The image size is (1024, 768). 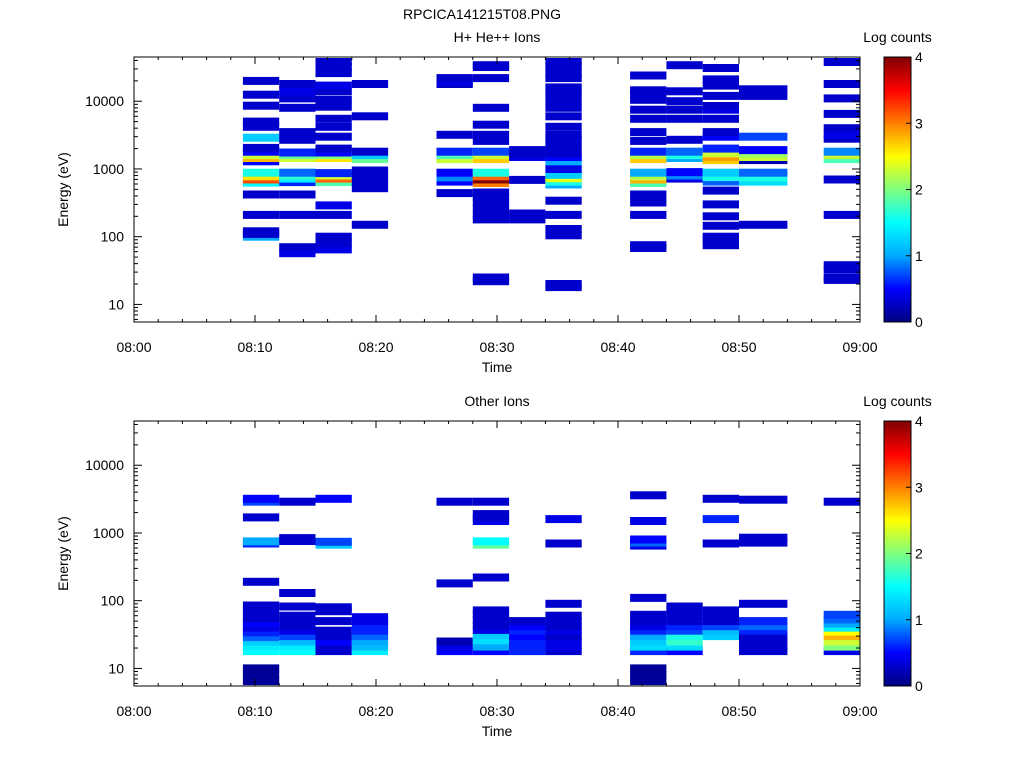 I want to click on colorbar-label: Log counts, so click(x=897, y=401).